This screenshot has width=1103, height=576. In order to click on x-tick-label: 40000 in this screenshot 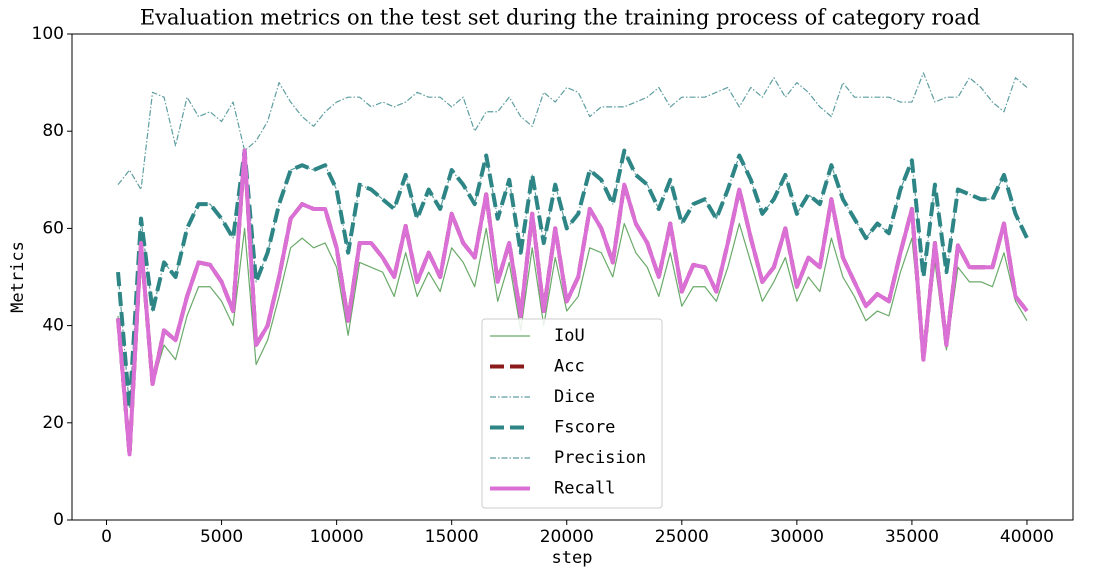, I will do `click(1027, 537)`.